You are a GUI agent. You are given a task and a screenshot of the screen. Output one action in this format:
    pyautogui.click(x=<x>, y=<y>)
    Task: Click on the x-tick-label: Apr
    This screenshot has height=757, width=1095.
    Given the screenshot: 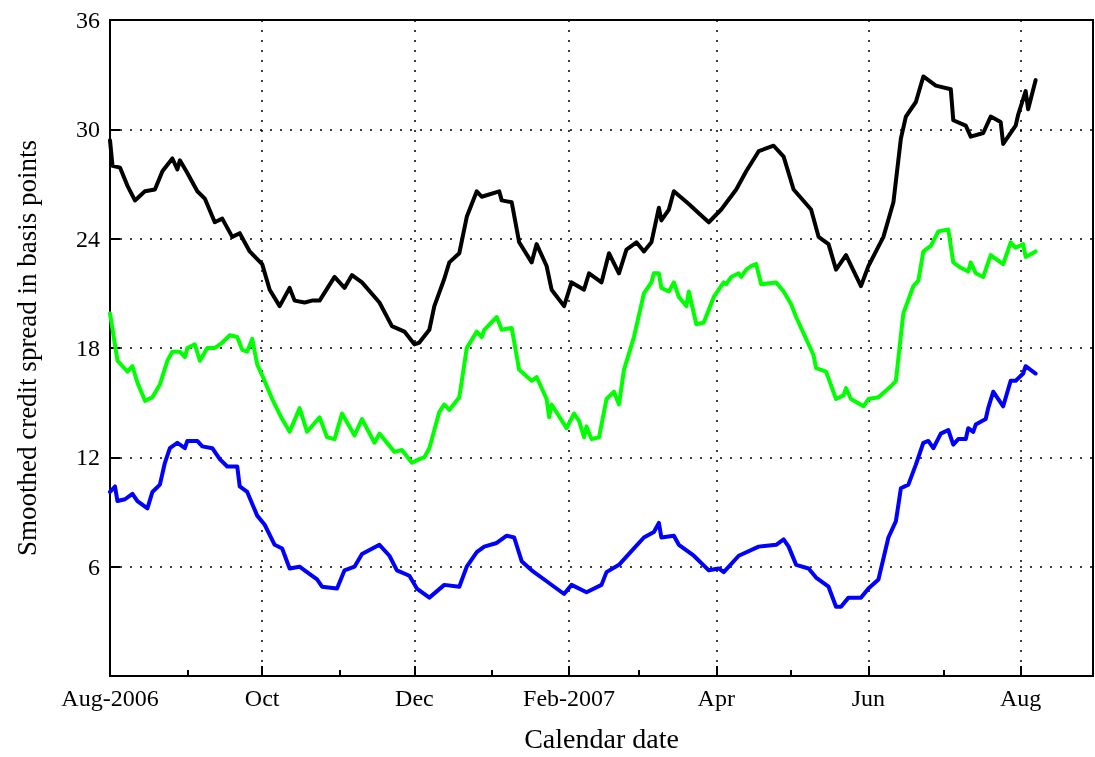 What is the action you would take?
    pyautogui.click(x=716, y=698)
    